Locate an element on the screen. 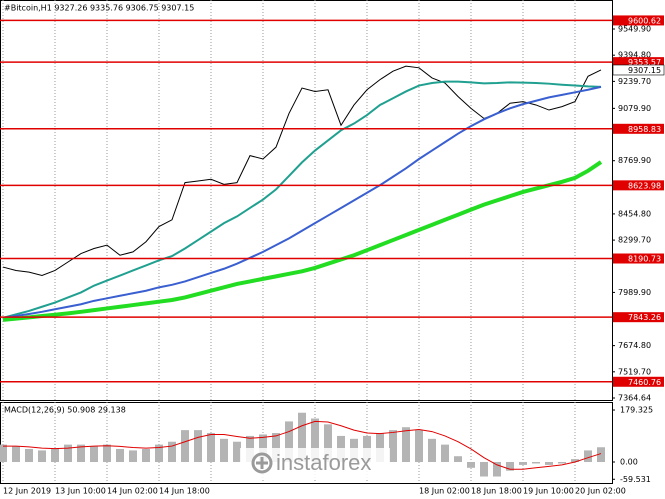  y-tick-label: 0.00 is located at coordinates (629, 462).